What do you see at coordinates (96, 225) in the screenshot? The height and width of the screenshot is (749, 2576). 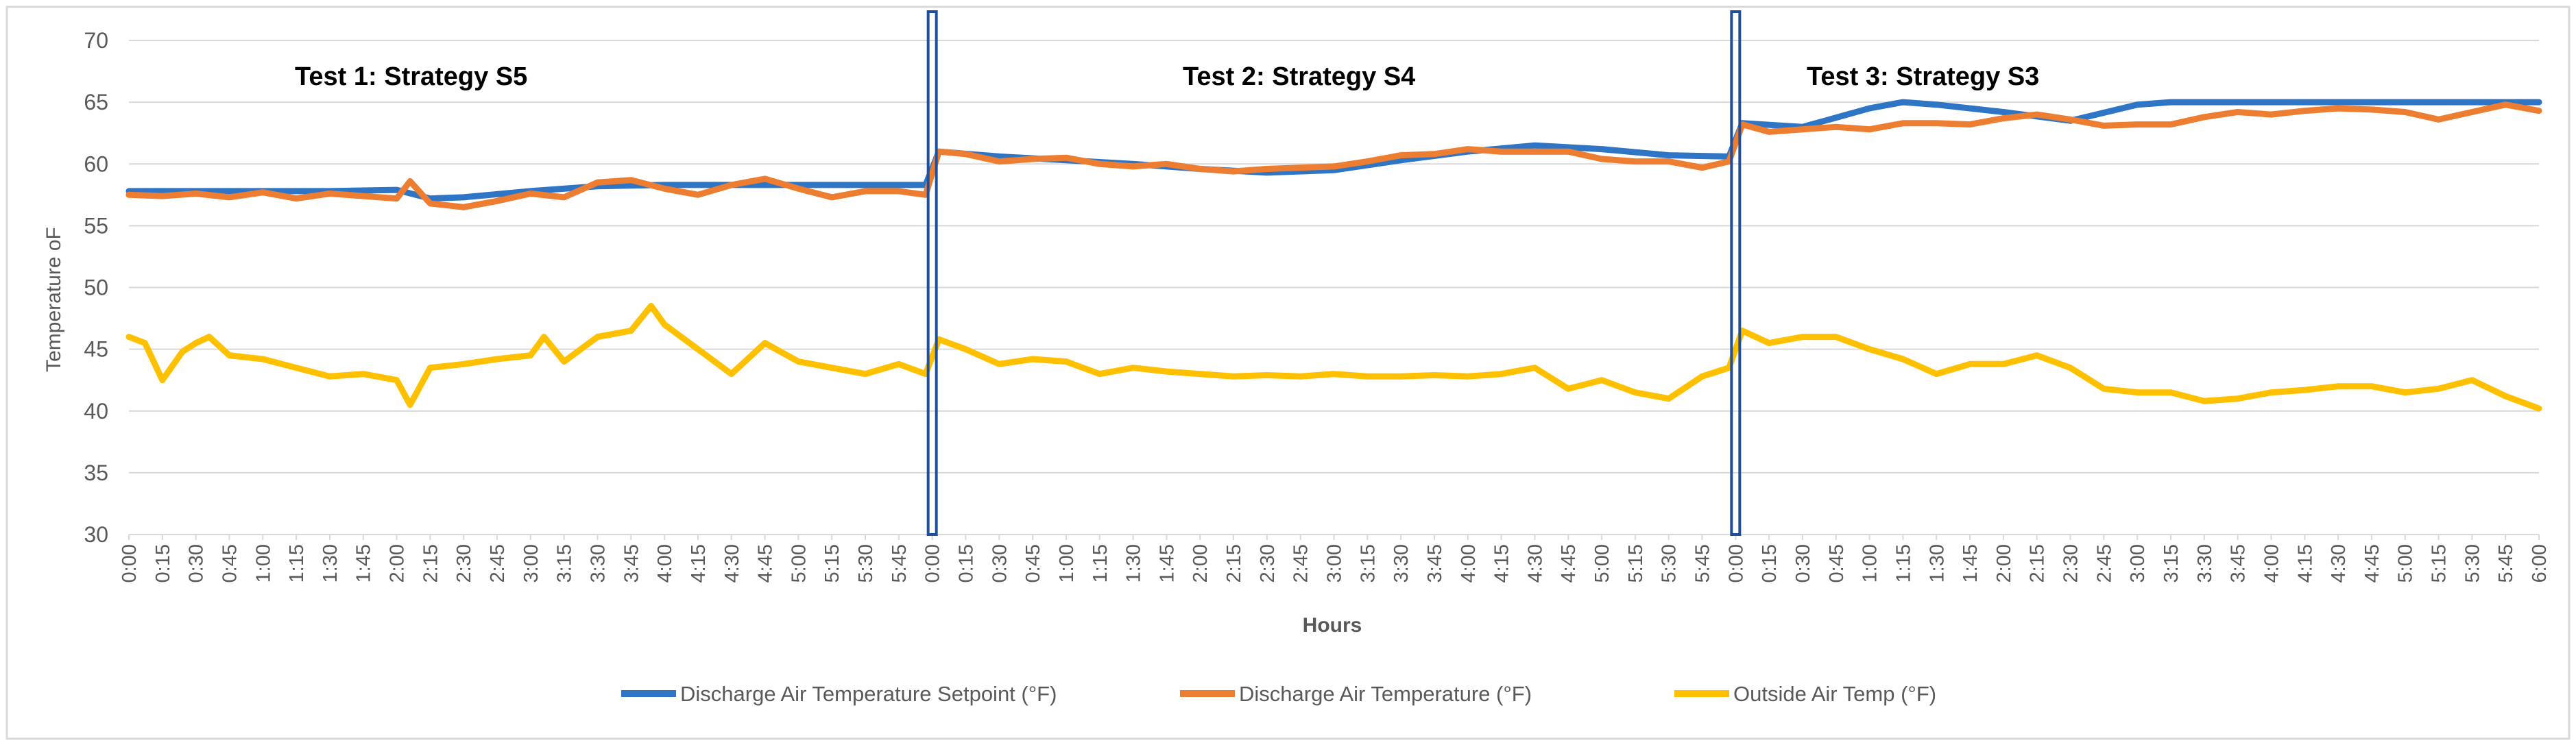 I see `y-tick-label: 55` at bounding box center [96, 225].